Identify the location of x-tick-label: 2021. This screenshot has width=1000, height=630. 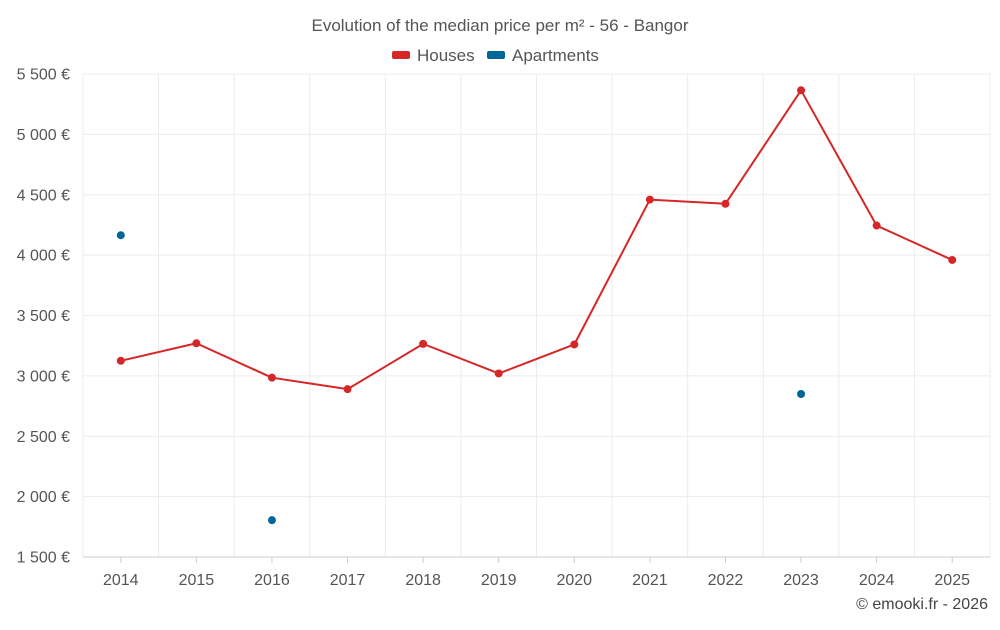
(650, 580).